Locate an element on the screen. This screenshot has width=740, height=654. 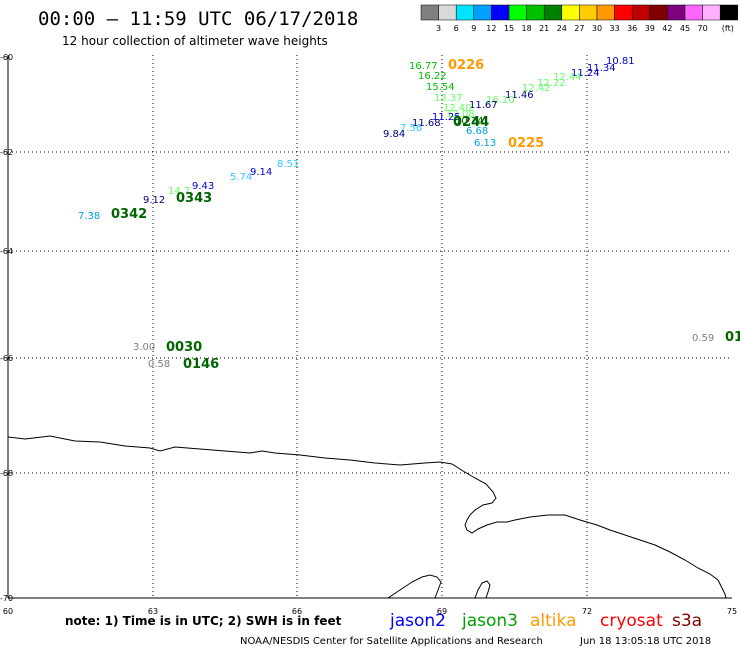
wave-height-label: 6.68 is located at coordinates (477, 131).